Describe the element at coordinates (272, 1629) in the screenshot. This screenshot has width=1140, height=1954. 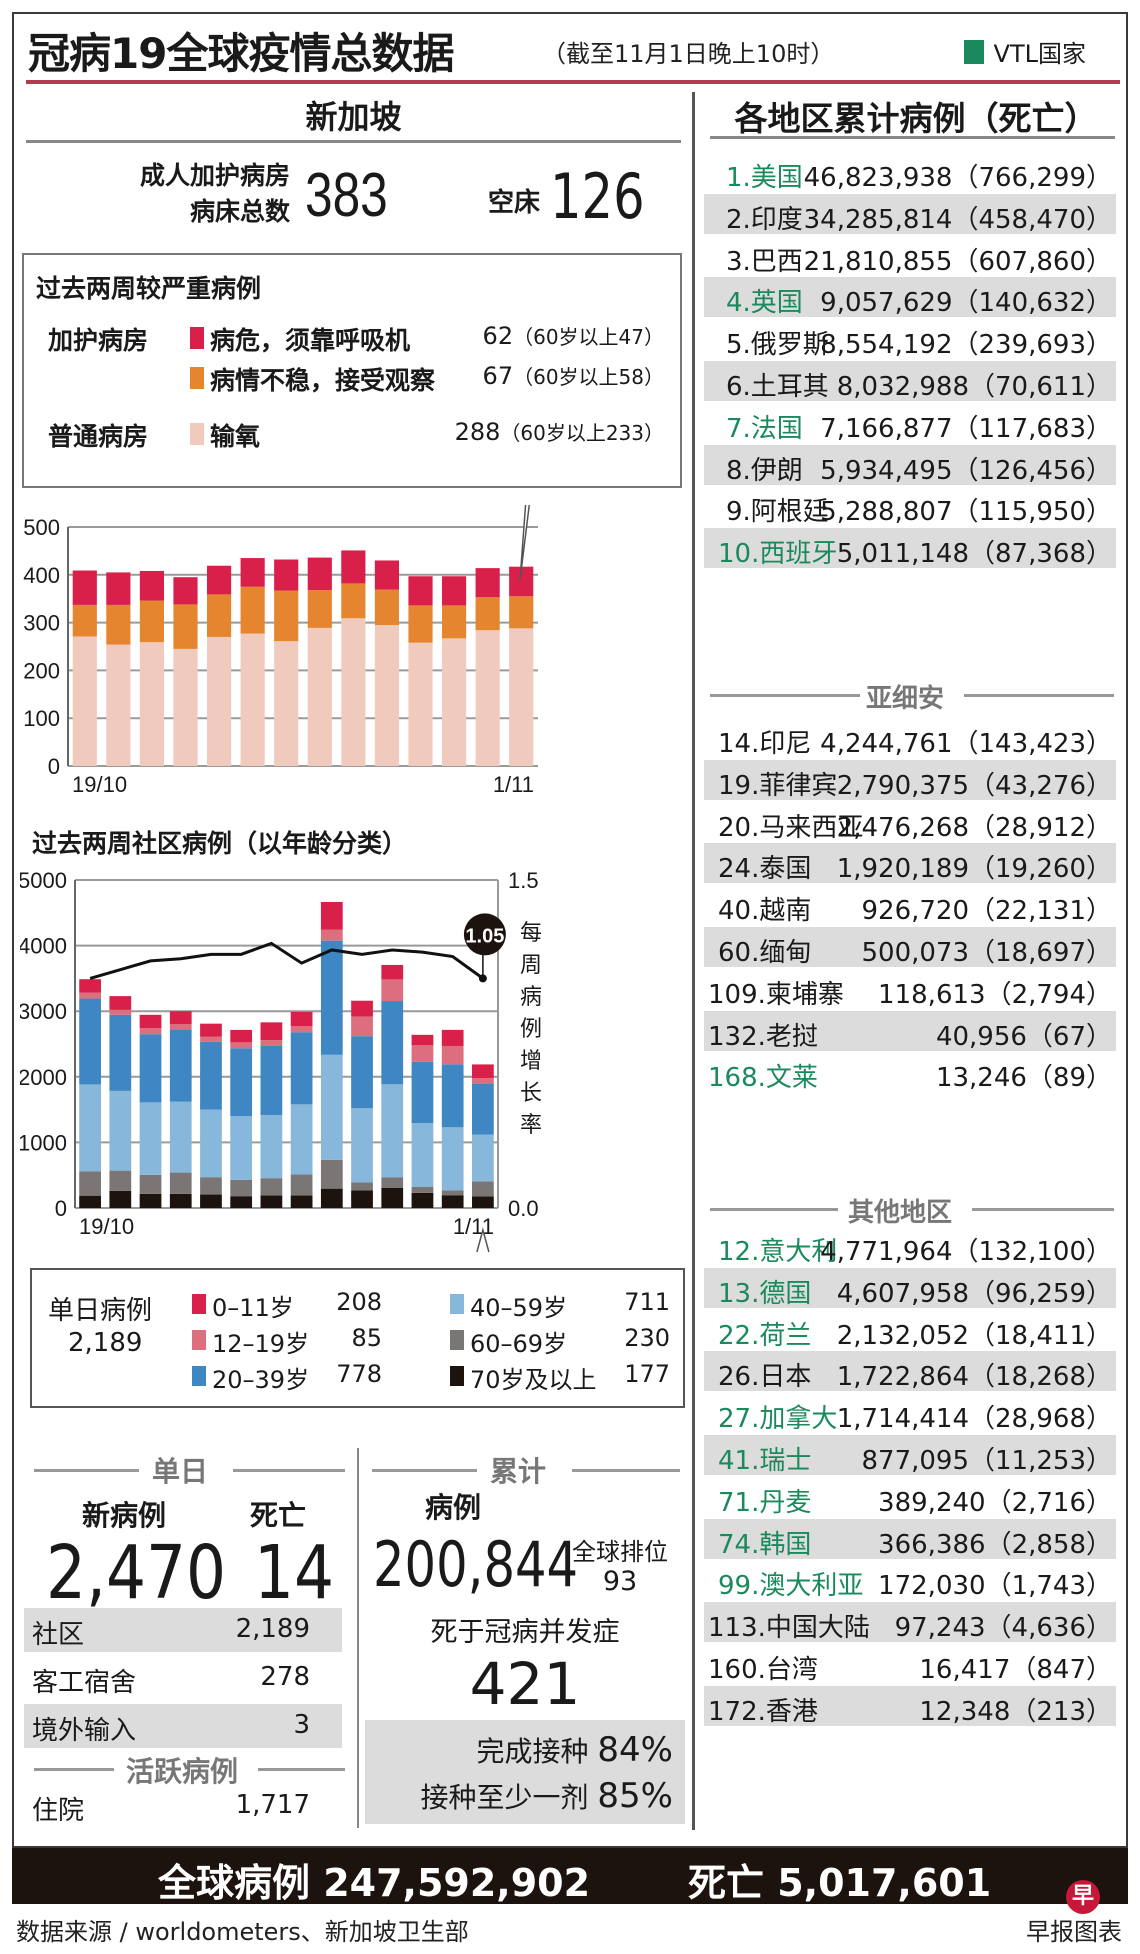
I see `row-value: 2,189` at that location.